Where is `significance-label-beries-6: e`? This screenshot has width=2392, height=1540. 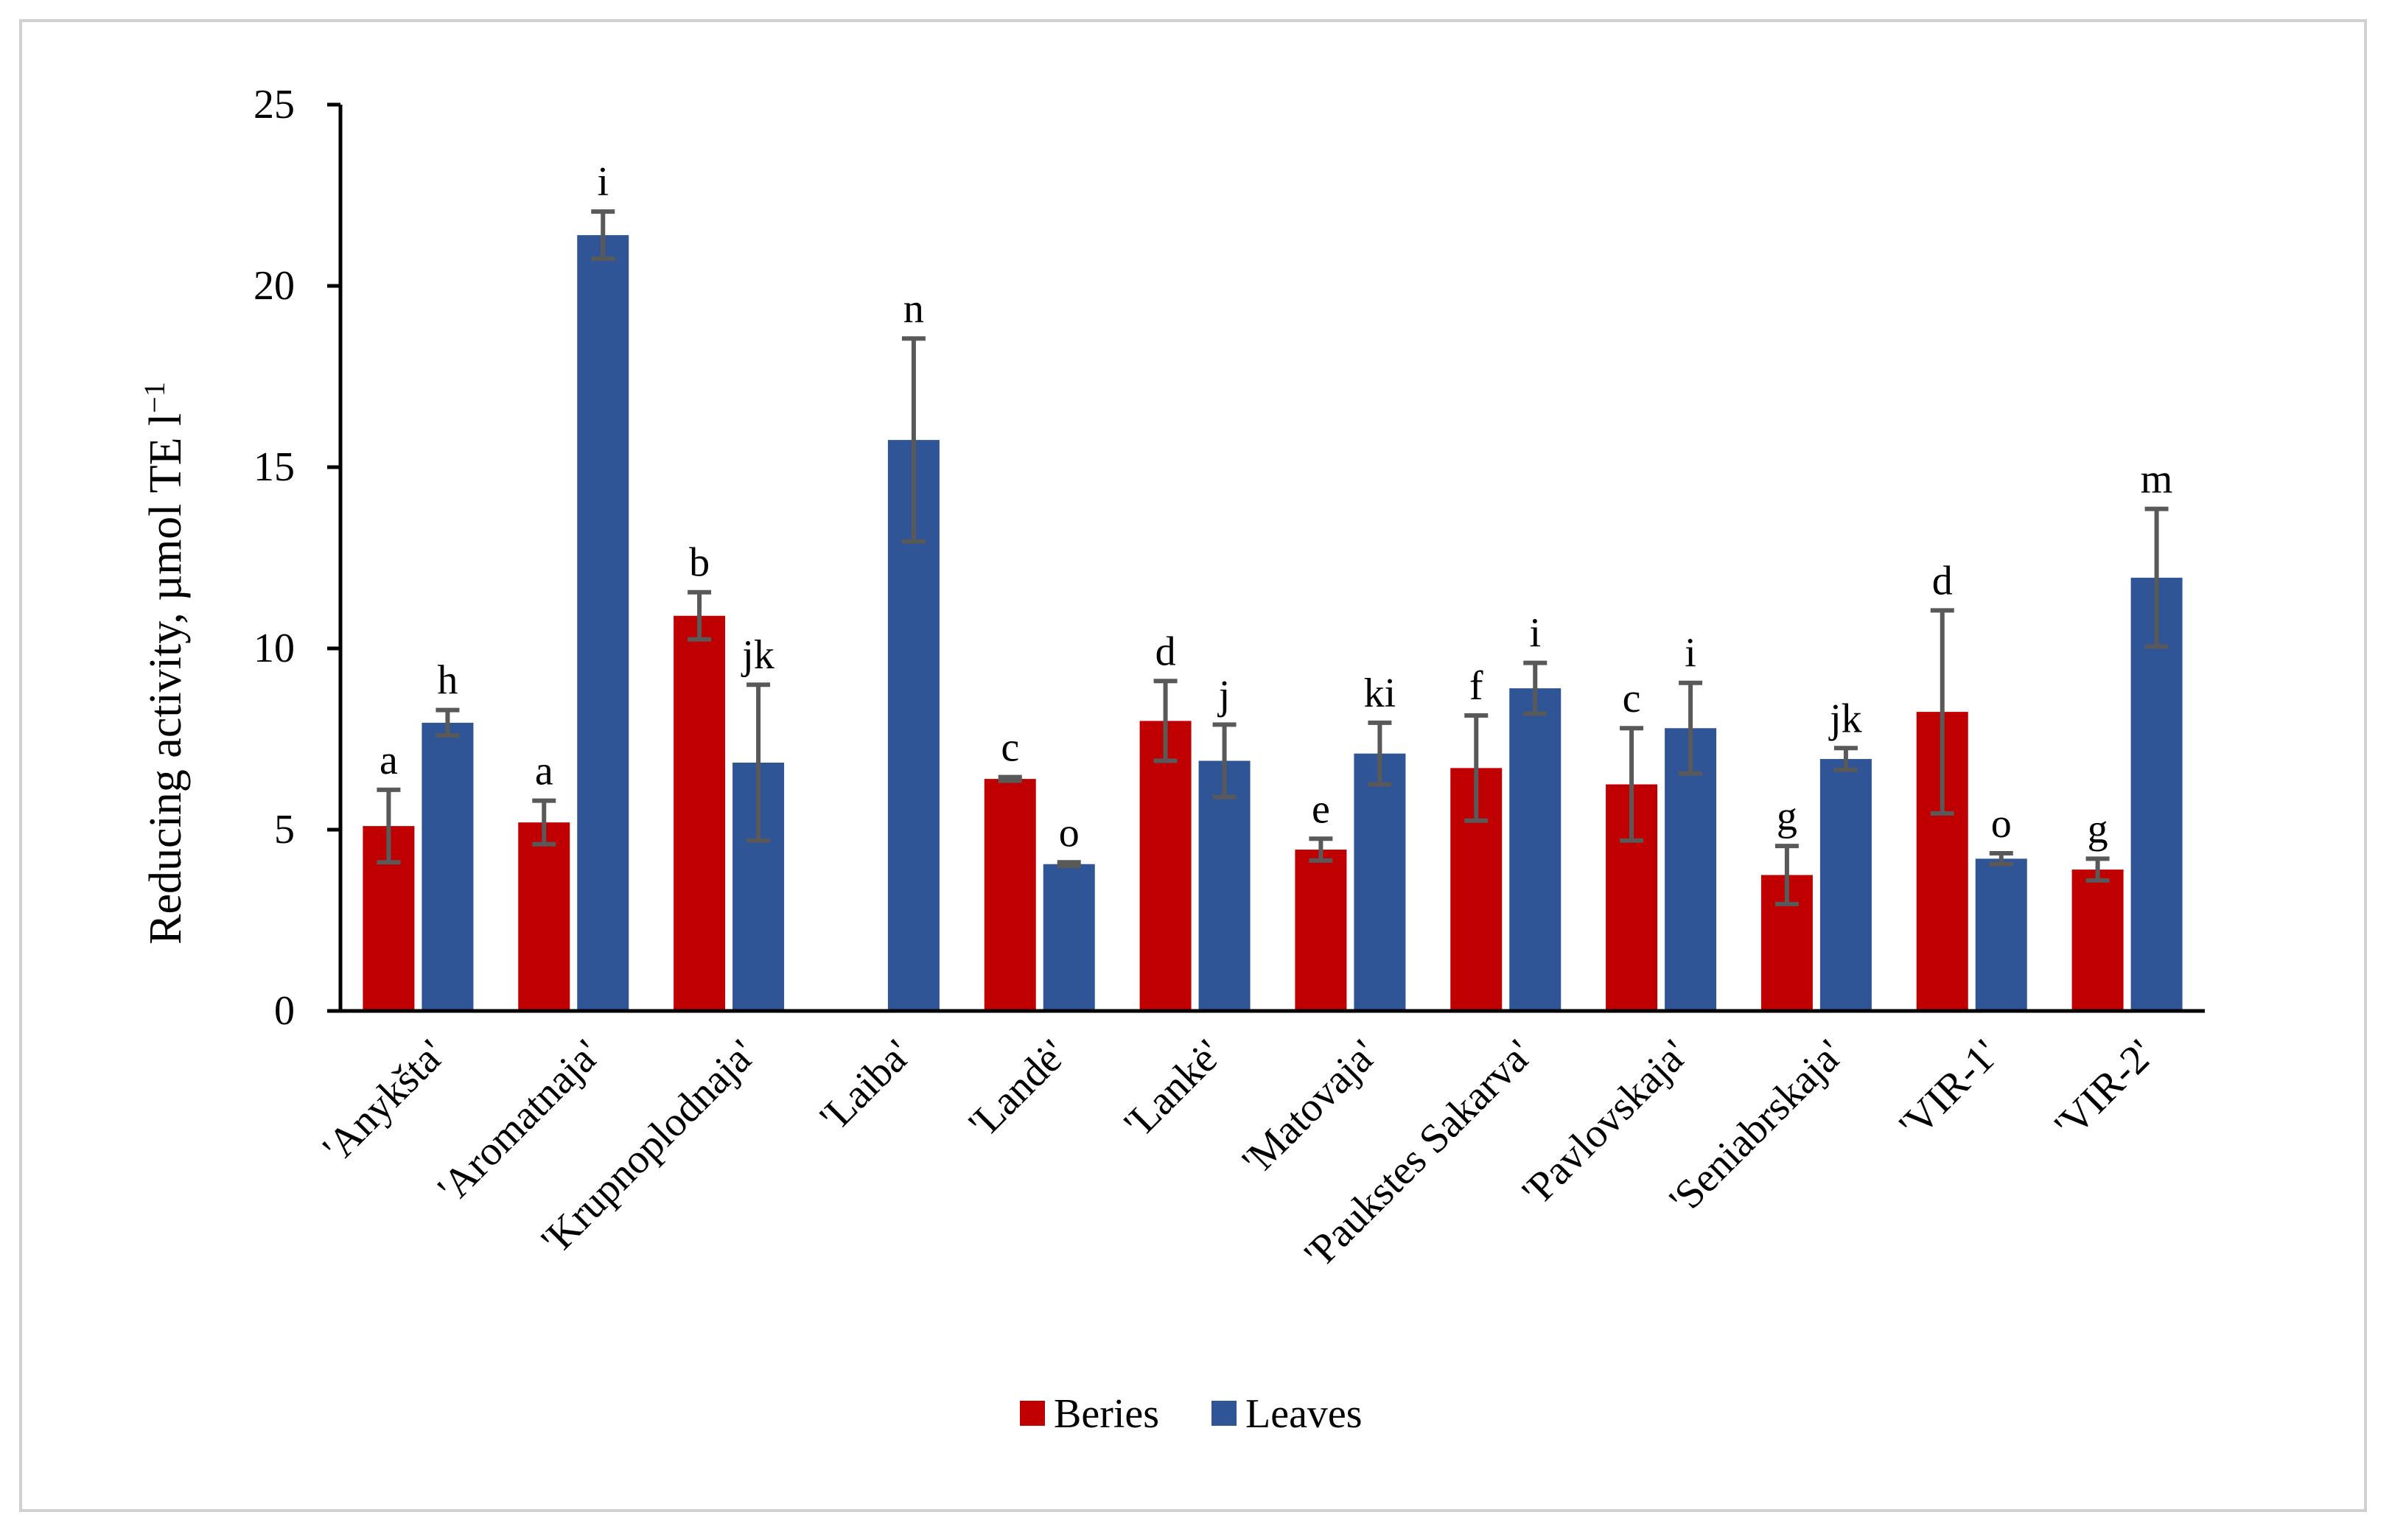 significance-label-beries-6: e is located at coordinates (1321, 809).